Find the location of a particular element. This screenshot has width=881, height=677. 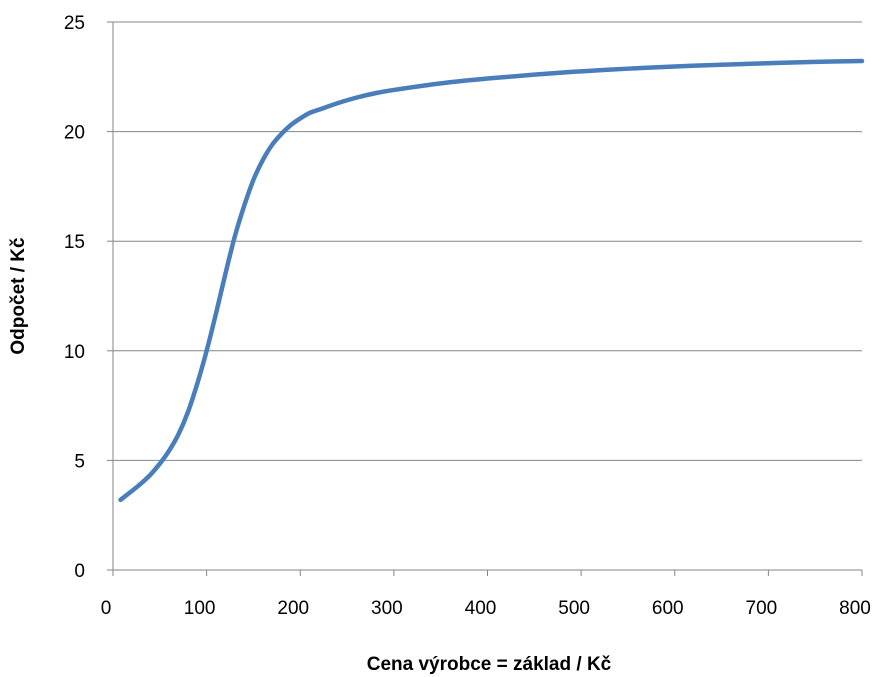

x-tick-label: 100 is located at coordinates (200, 608).